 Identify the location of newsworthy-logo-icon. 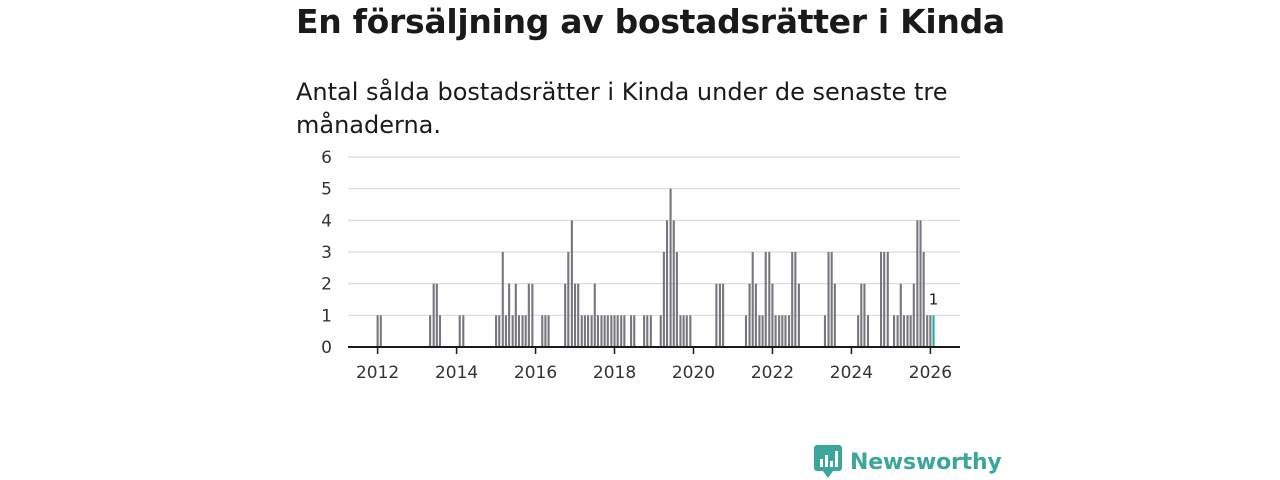
(828, 461).